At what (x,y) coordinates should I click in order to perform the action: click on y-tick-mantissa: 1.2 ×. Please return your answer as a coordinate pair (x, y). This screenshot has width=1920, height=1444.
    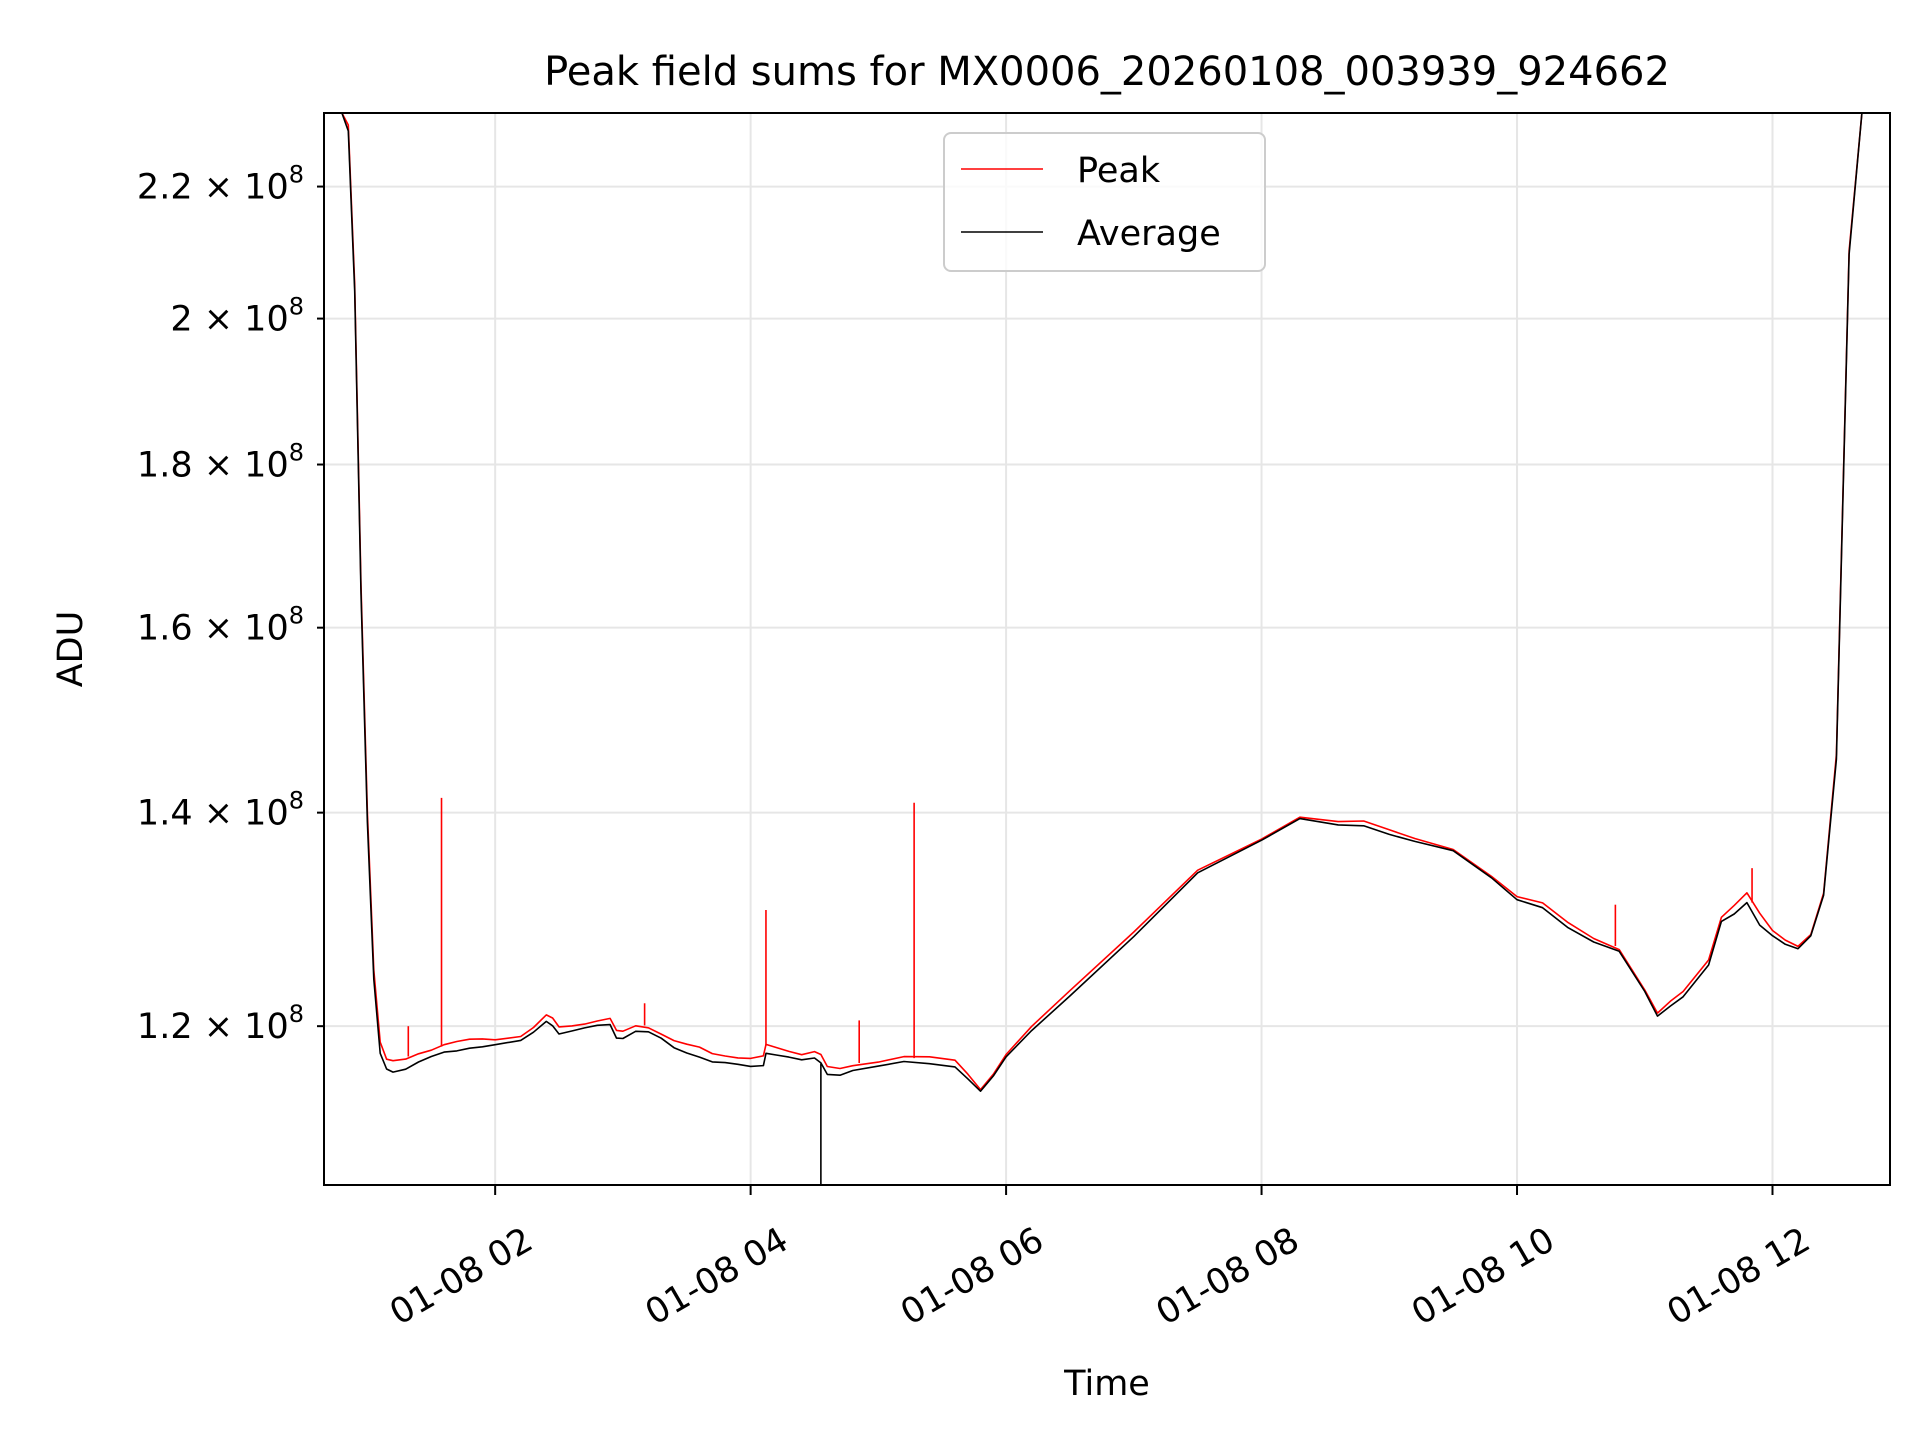
    Looking at the image, I should click on (190, 1027).